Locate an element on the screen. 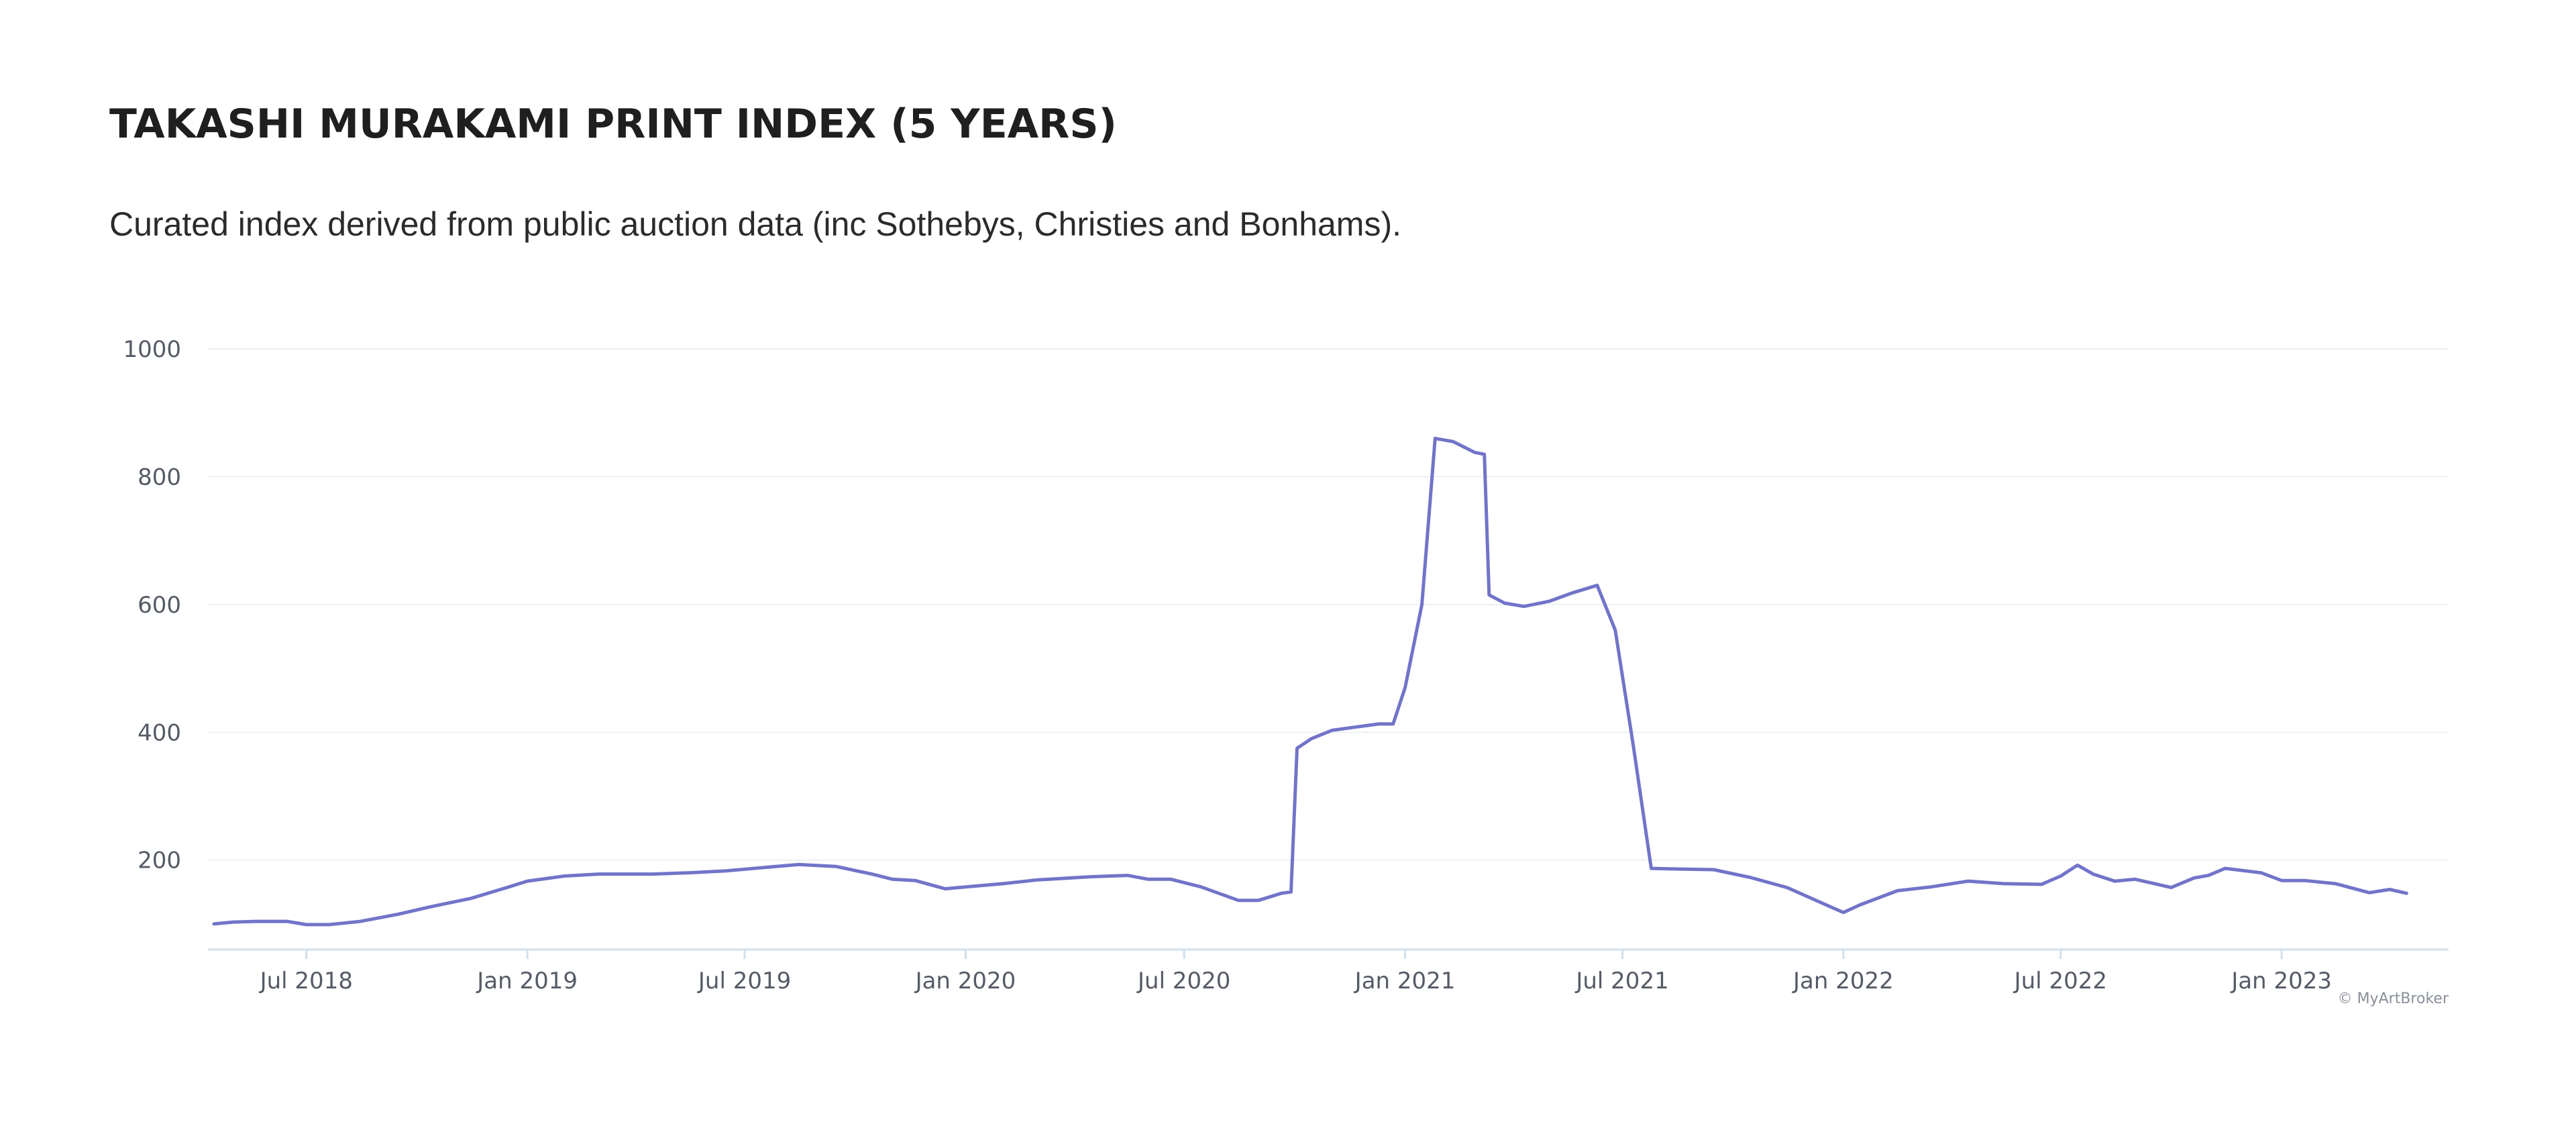  y-axis: 200 400 600 800 1000 is located at coordinates (152, 605).